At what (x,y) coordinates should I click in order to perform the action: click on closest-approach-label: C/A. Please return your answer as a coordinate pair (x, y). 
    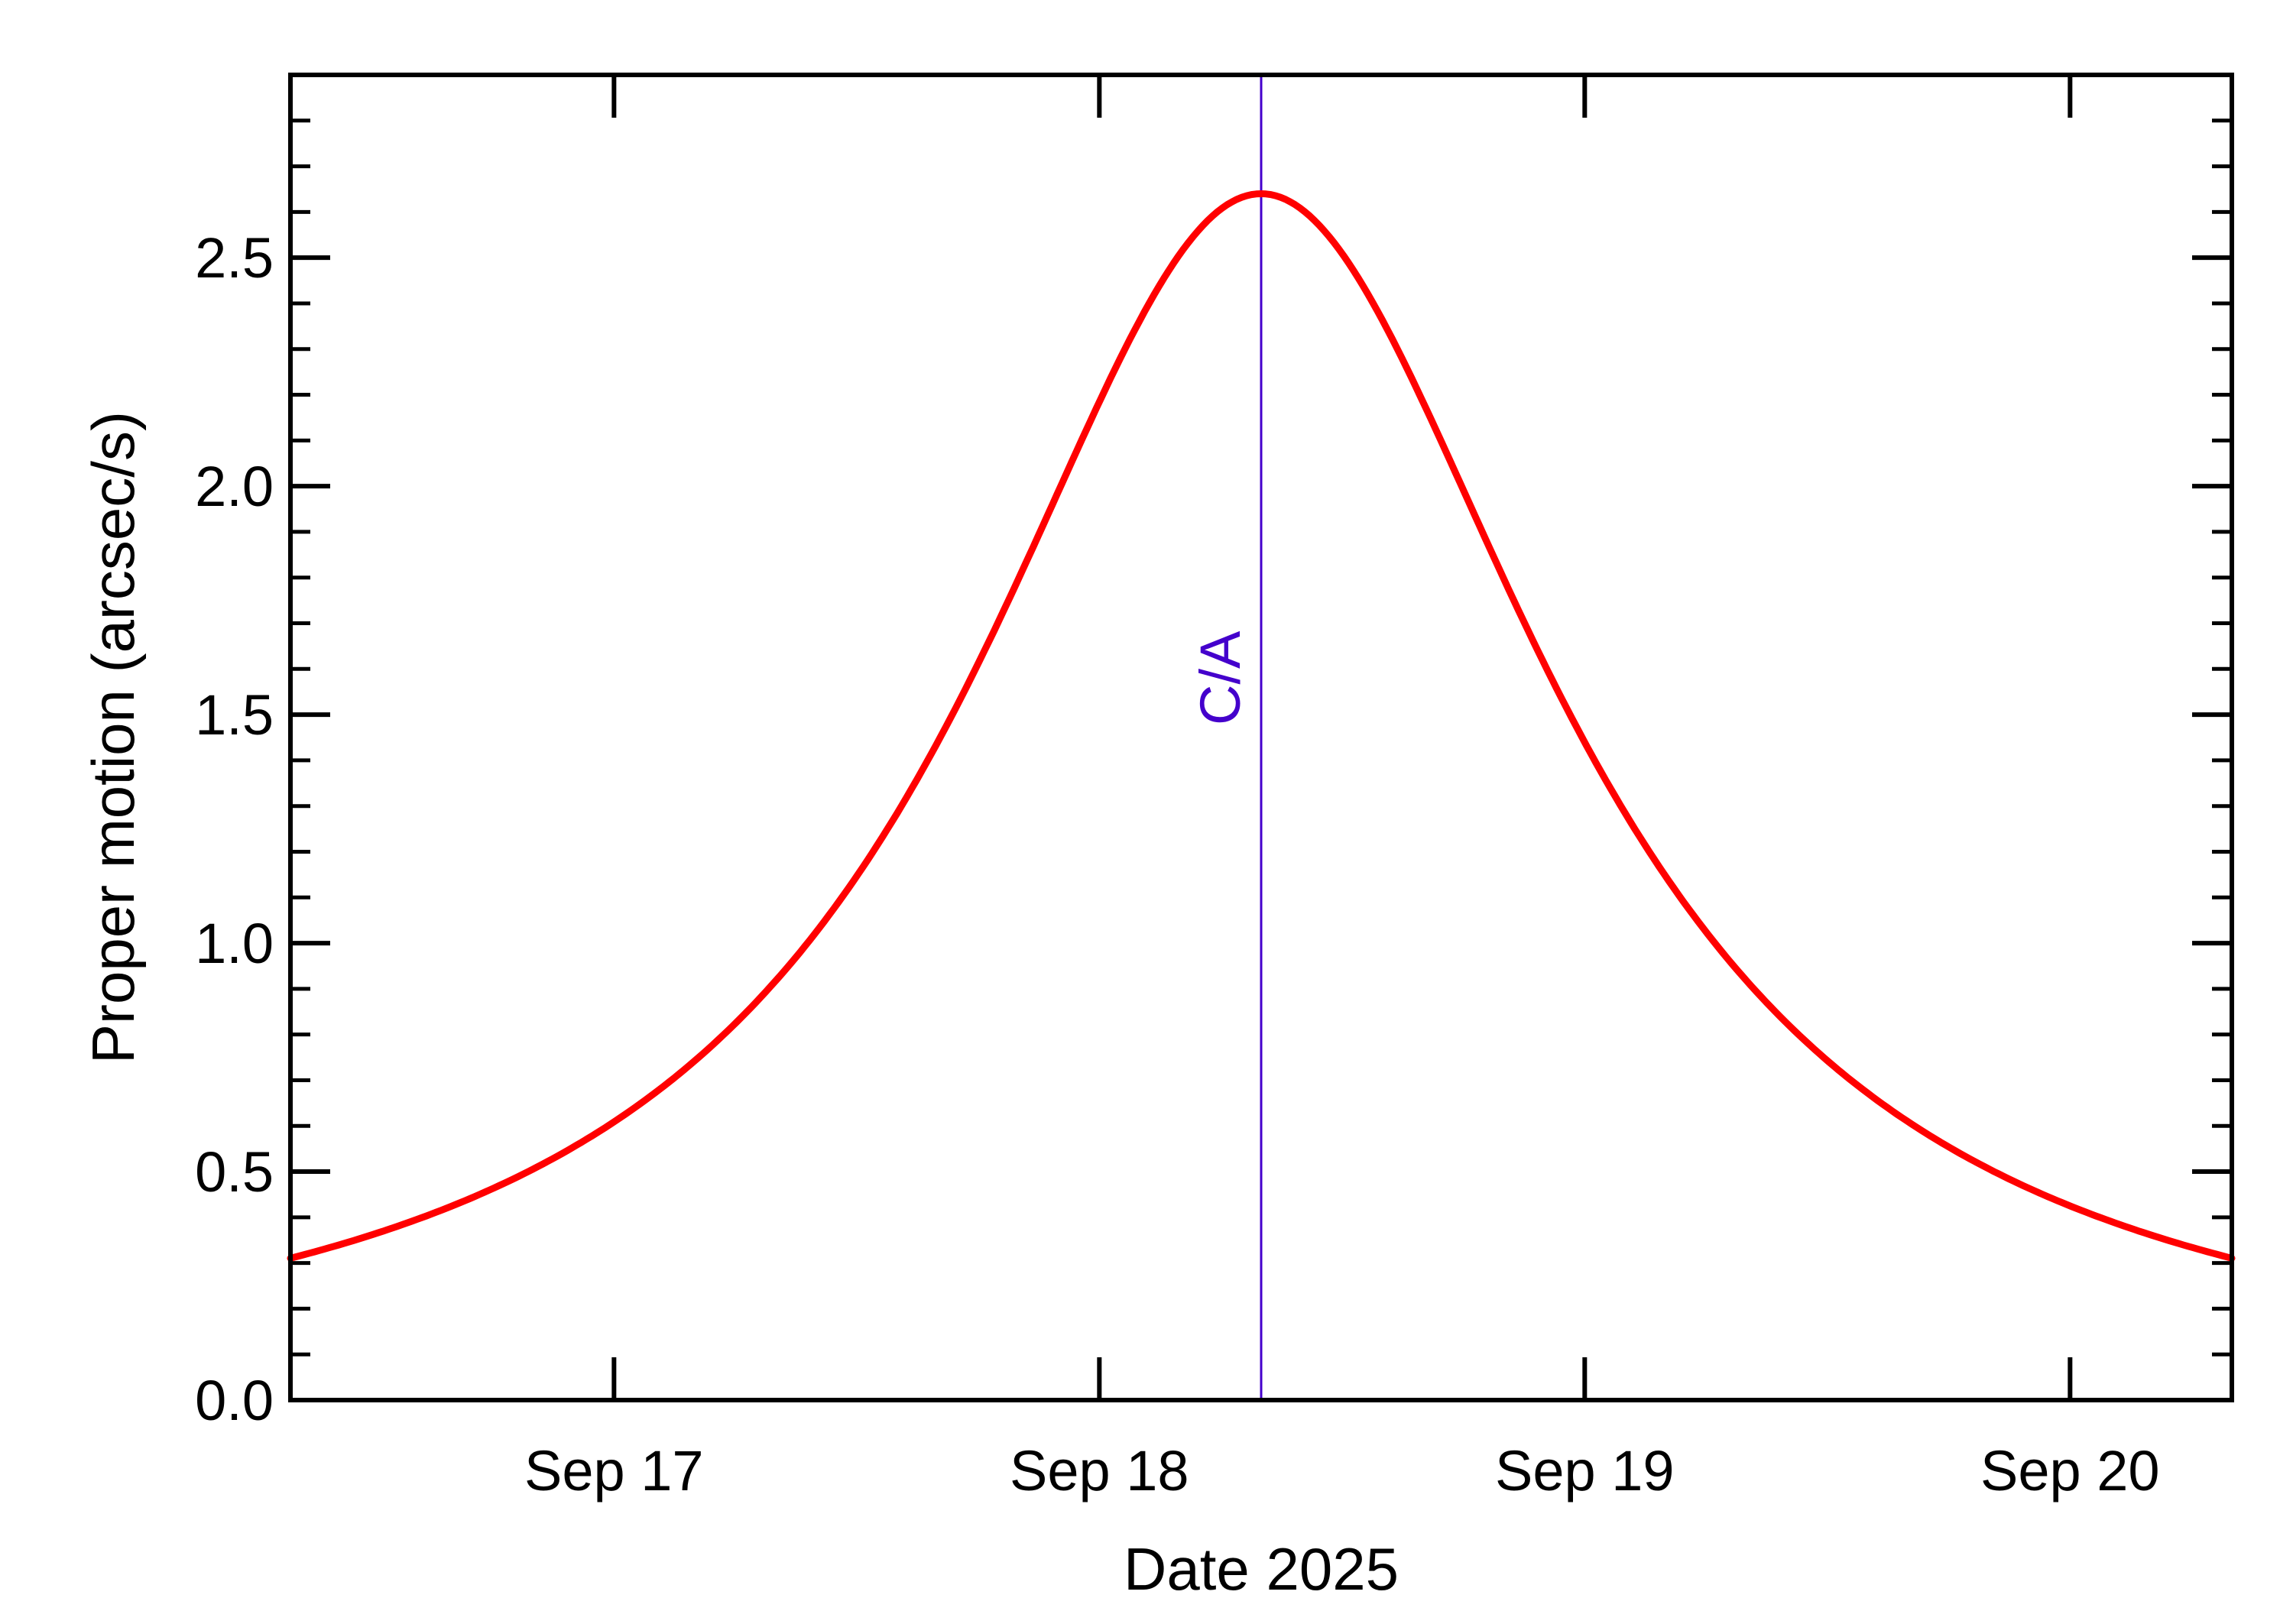
    Looking at the image, I should click on (1220, 677).